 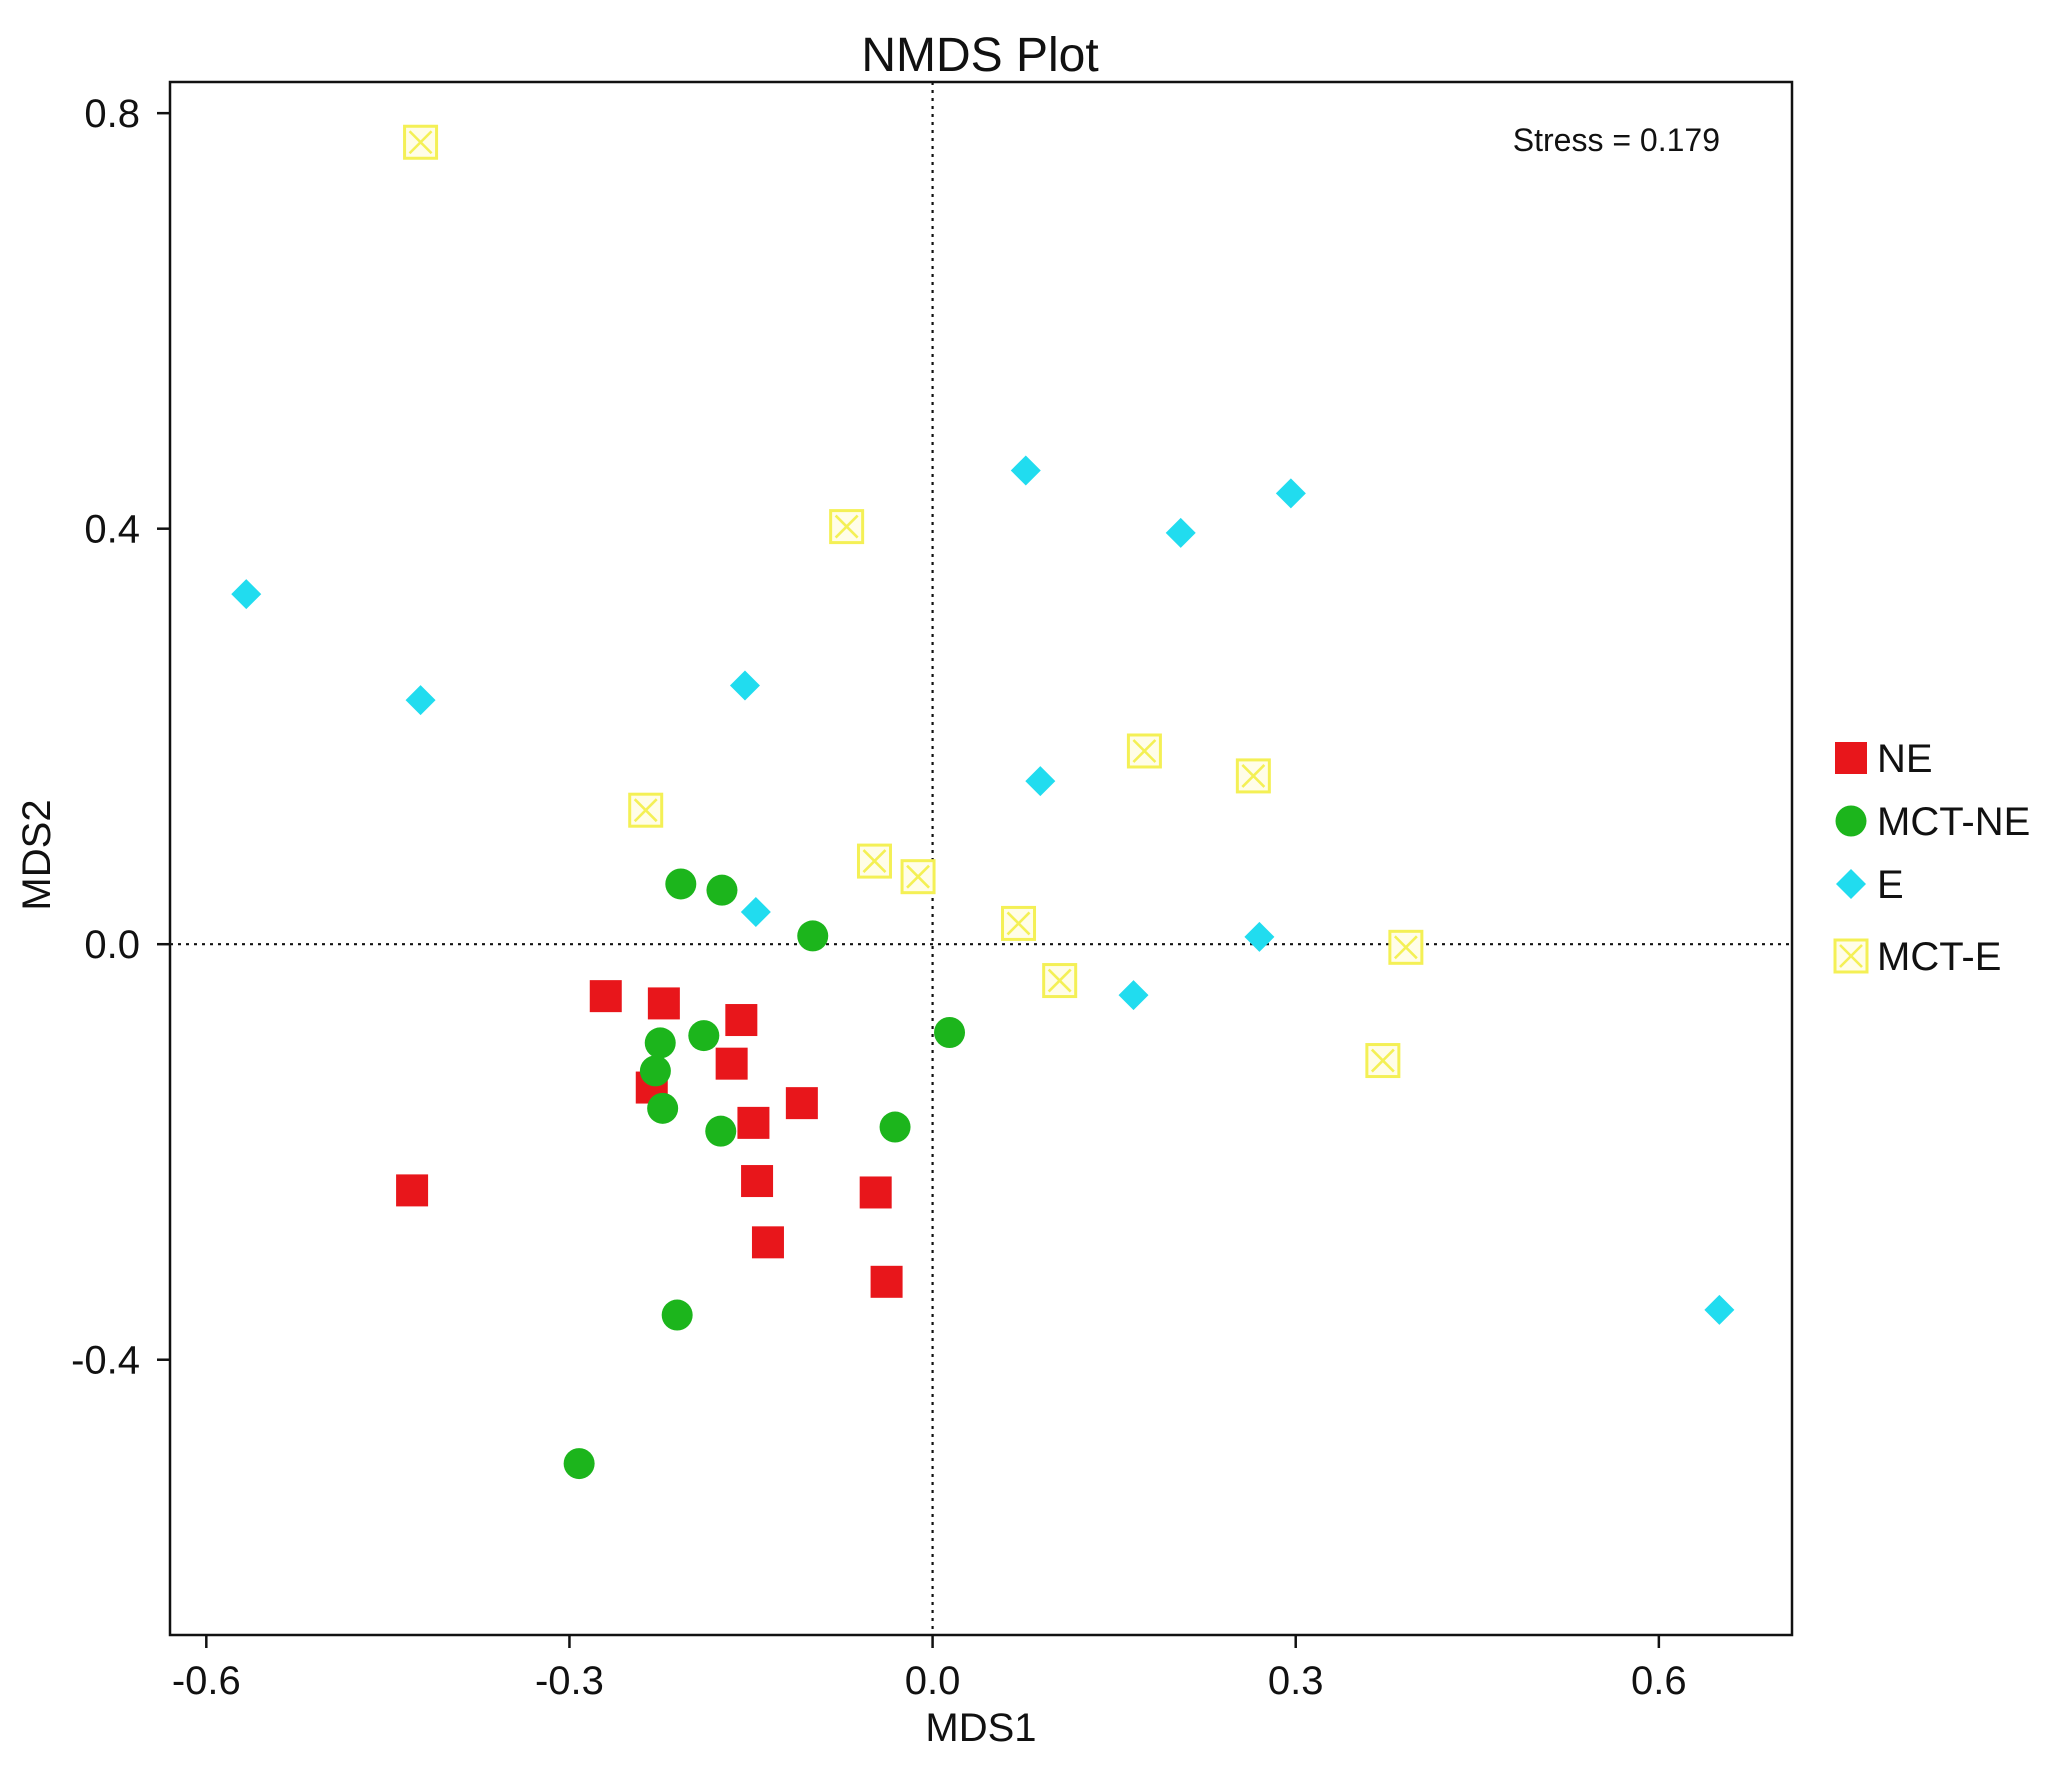 I want to click on legend-item-ne: NE, so click(x=1884, y=759).